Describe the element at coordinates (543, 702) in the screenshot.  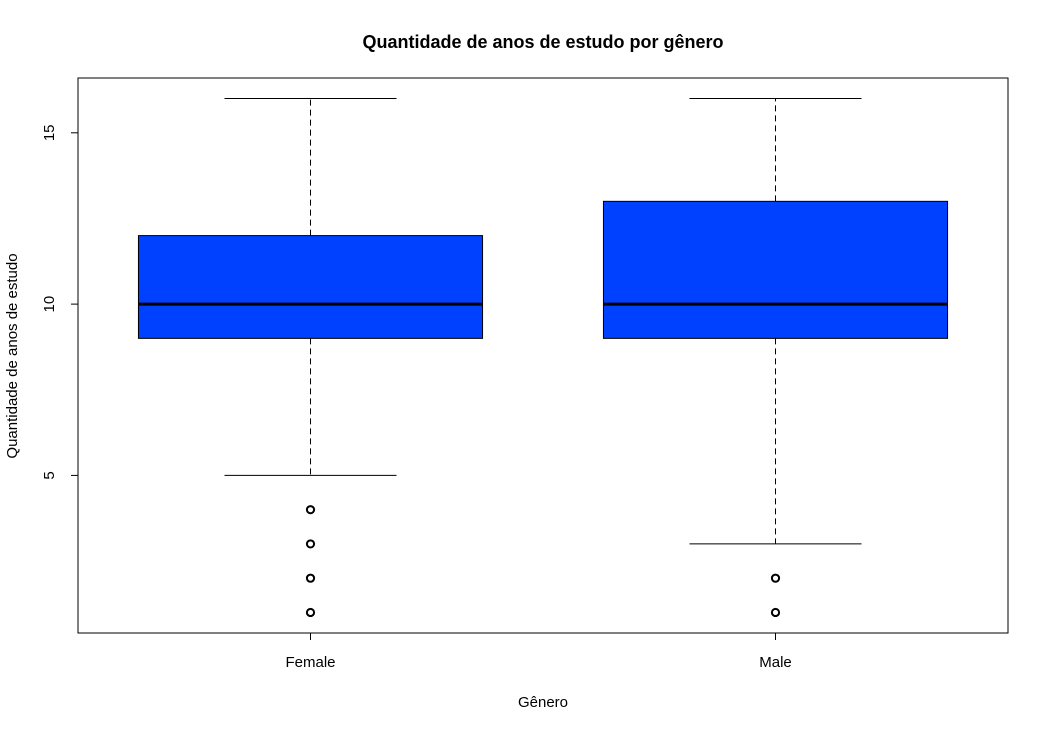
I see `x-axis-label: Gênero` at that location.